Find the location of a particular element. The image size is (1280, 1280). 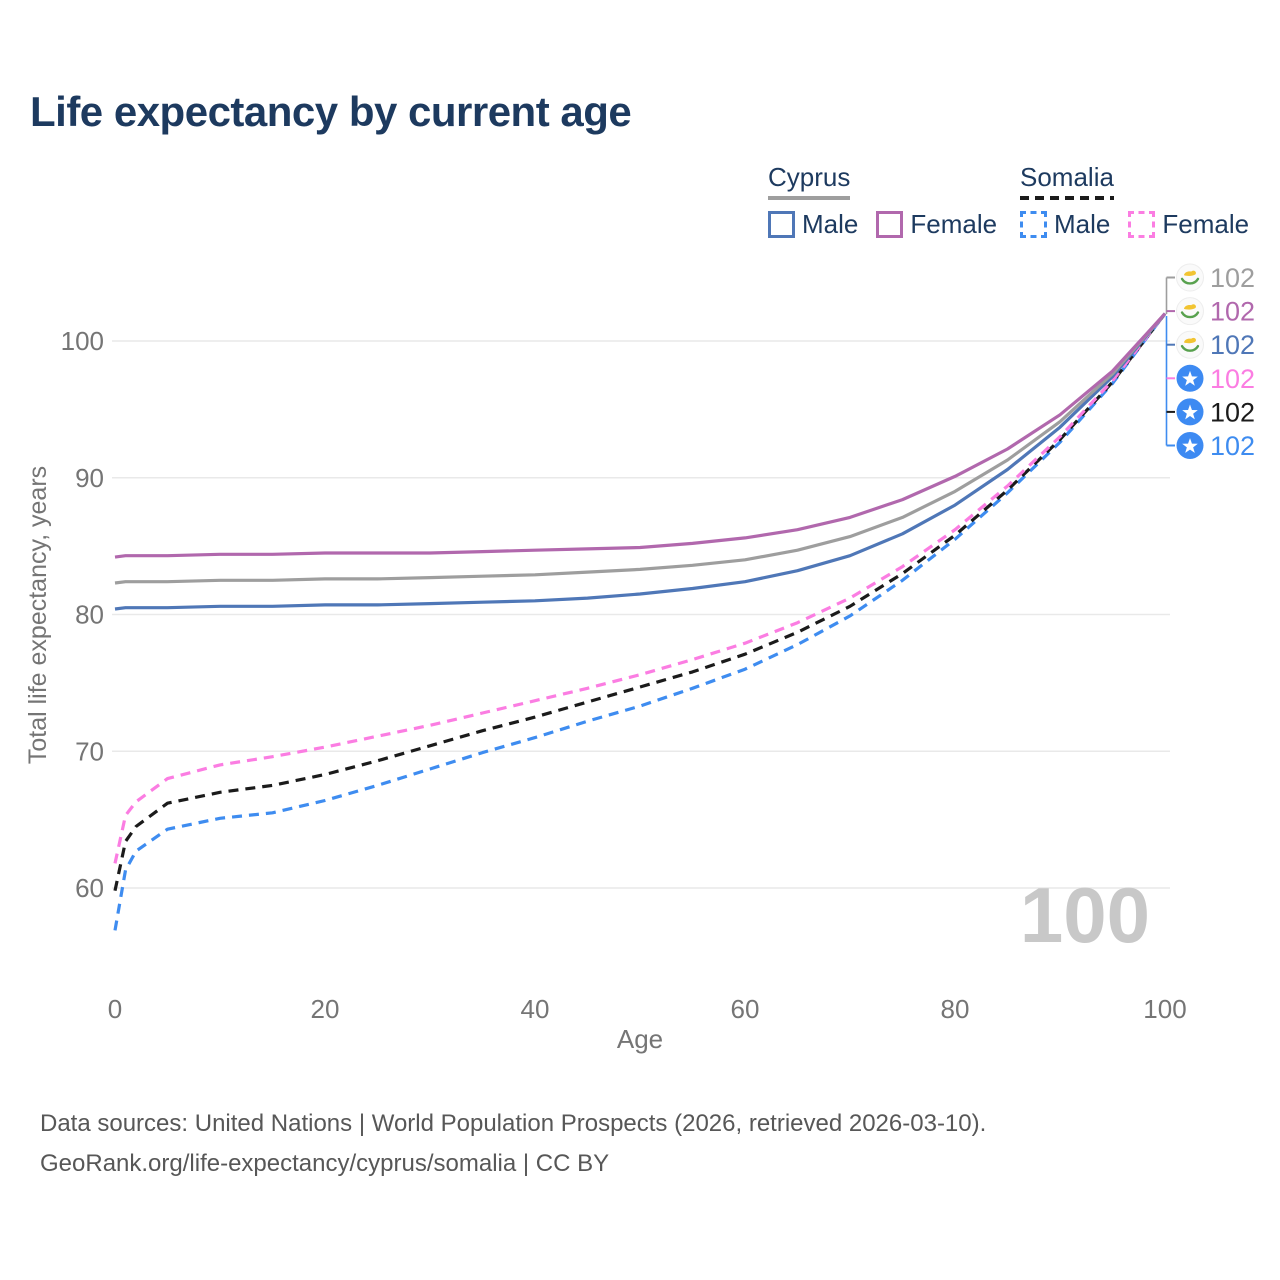

somalia-female-swatch-icon is located at coordinates (1142, 224).